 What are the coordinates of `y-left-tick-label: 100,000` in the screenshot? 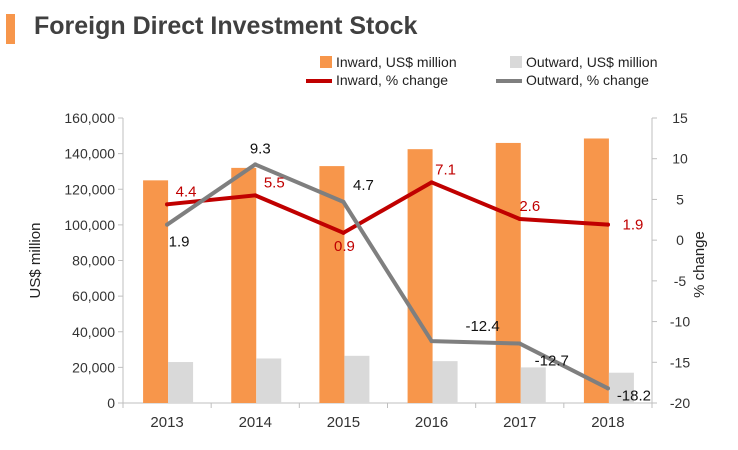 It's located at (89, 225).